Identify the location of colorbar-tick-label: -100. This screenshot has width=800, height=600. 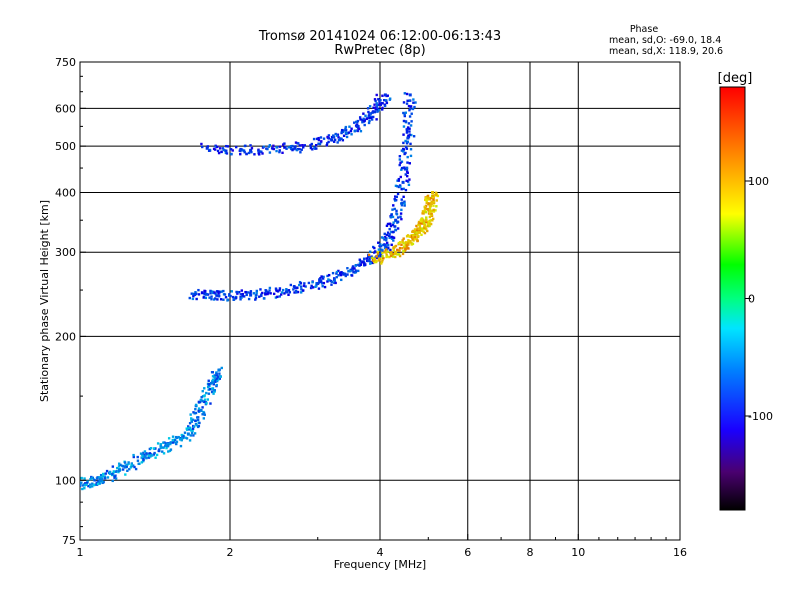
(760, 416).